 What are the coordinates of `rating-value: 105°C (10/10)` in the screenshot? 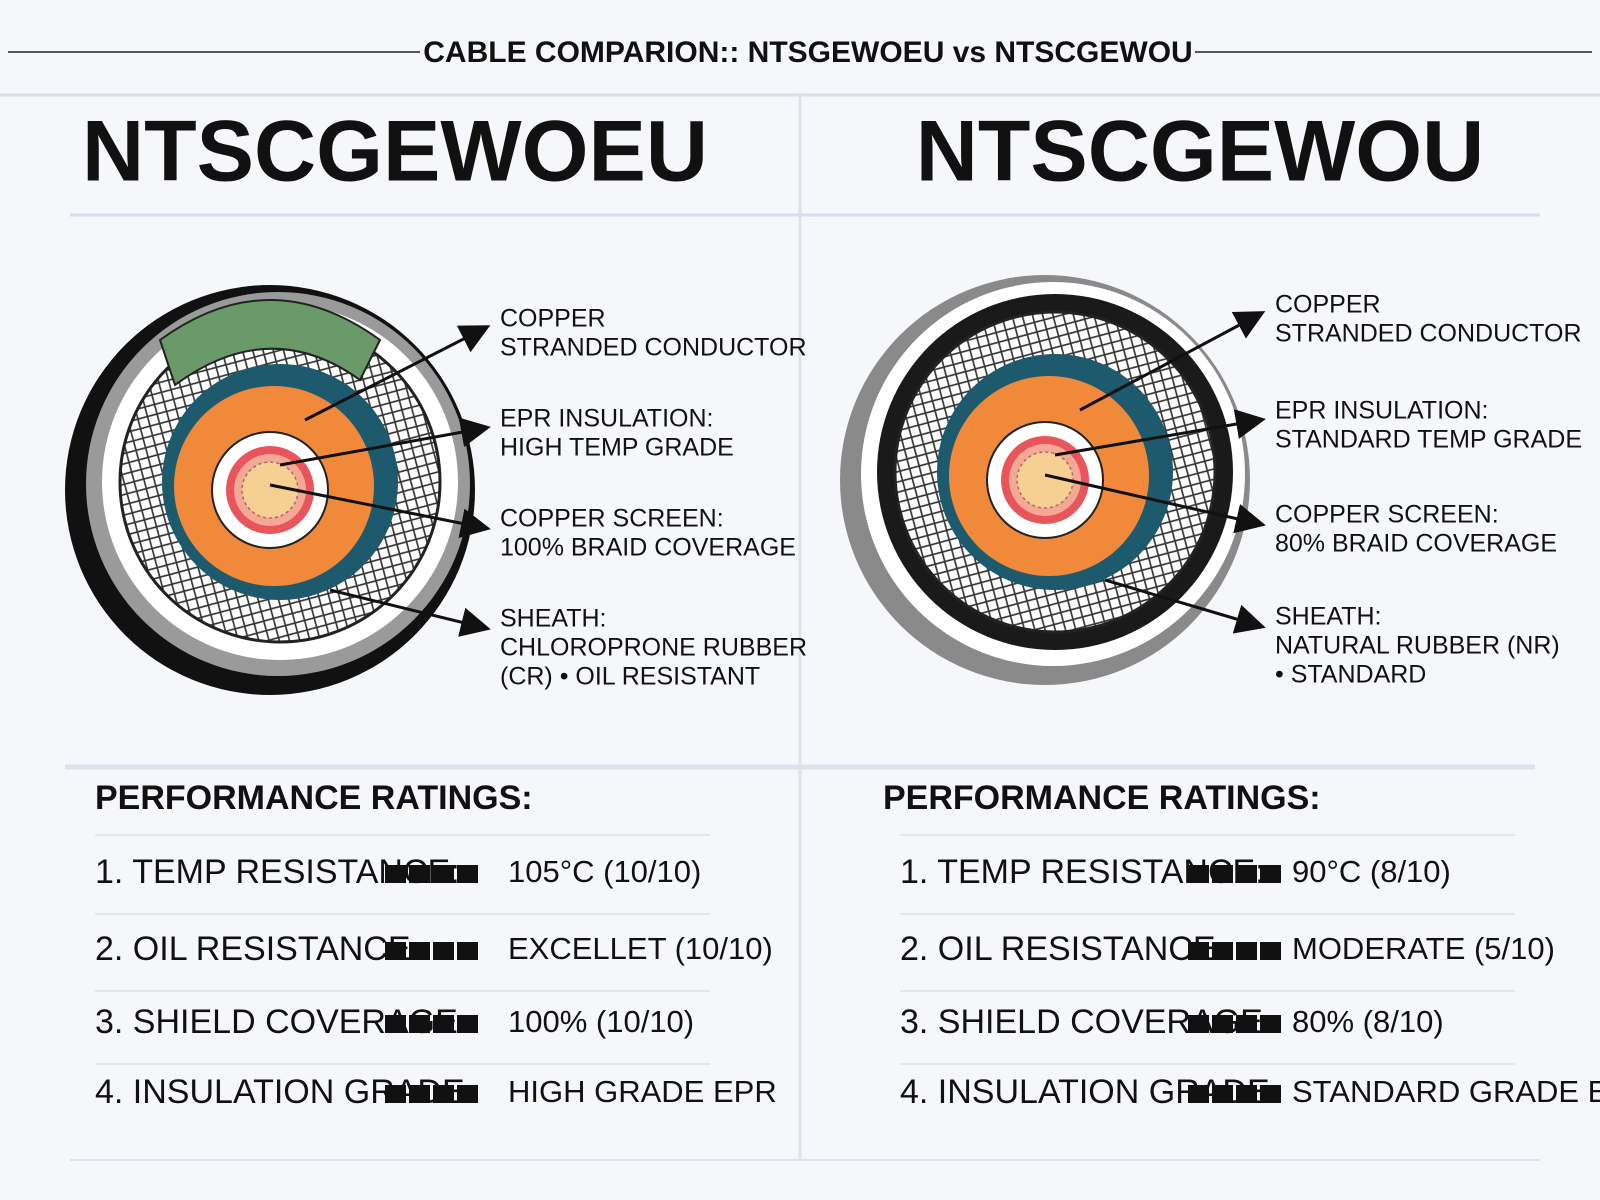 It's located at (604, 871).